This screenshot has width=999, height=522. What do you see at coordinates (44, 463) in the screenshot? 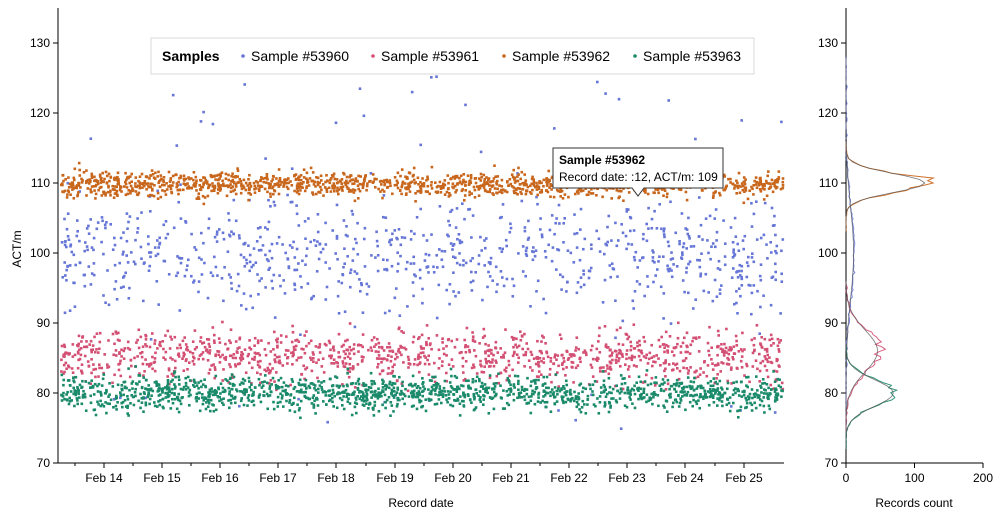
I see `y-tick-label: 70` at bounding box center [44, 463].